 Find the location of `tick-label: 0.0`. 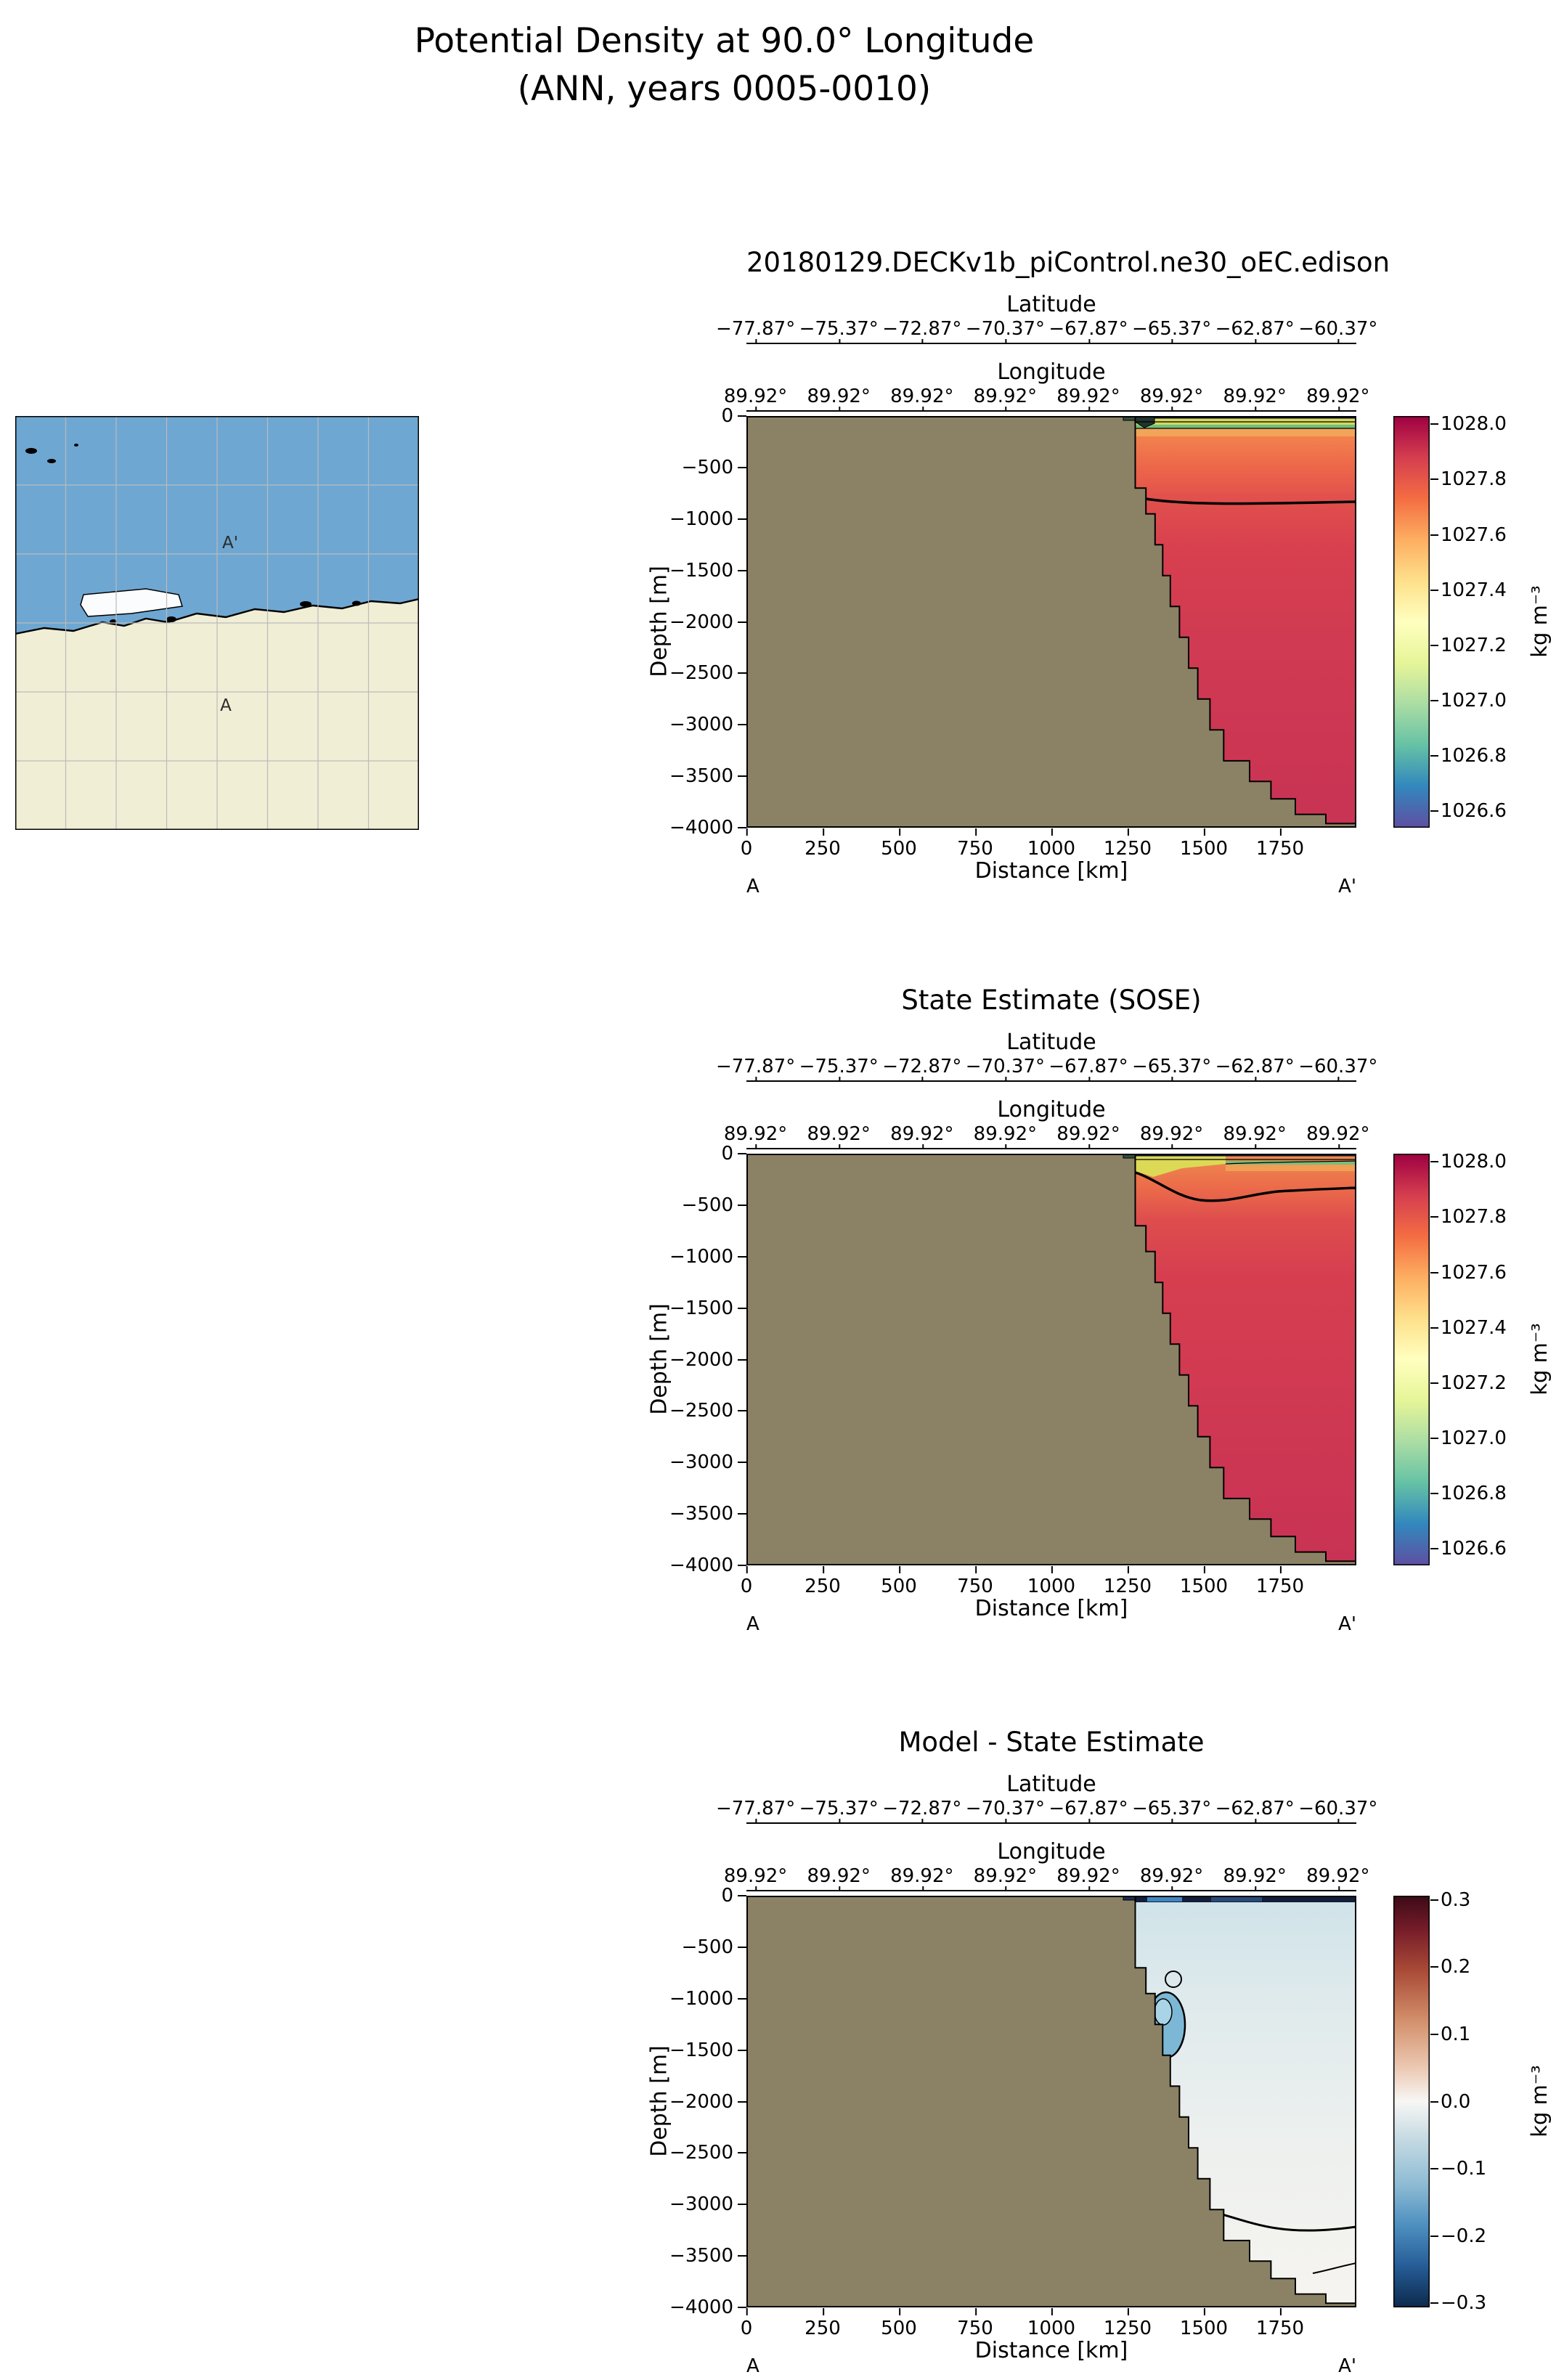

tick-label: 0.0 is located at coordinates (1450, 2101).